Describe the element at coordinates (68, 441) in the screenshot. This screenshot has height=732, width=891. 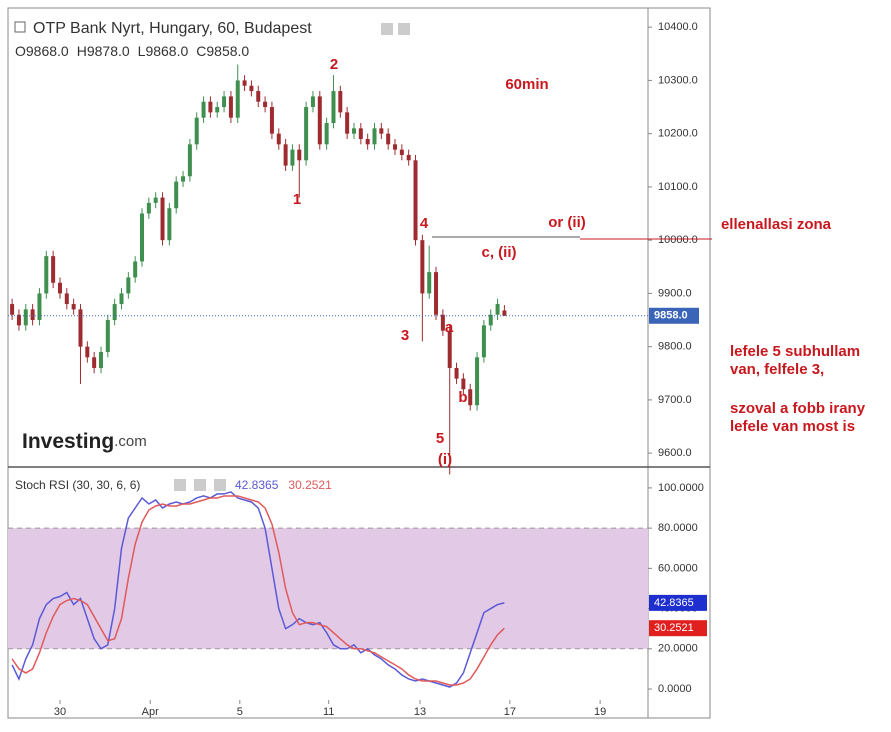
I see `logo-main: Investing` at that location.